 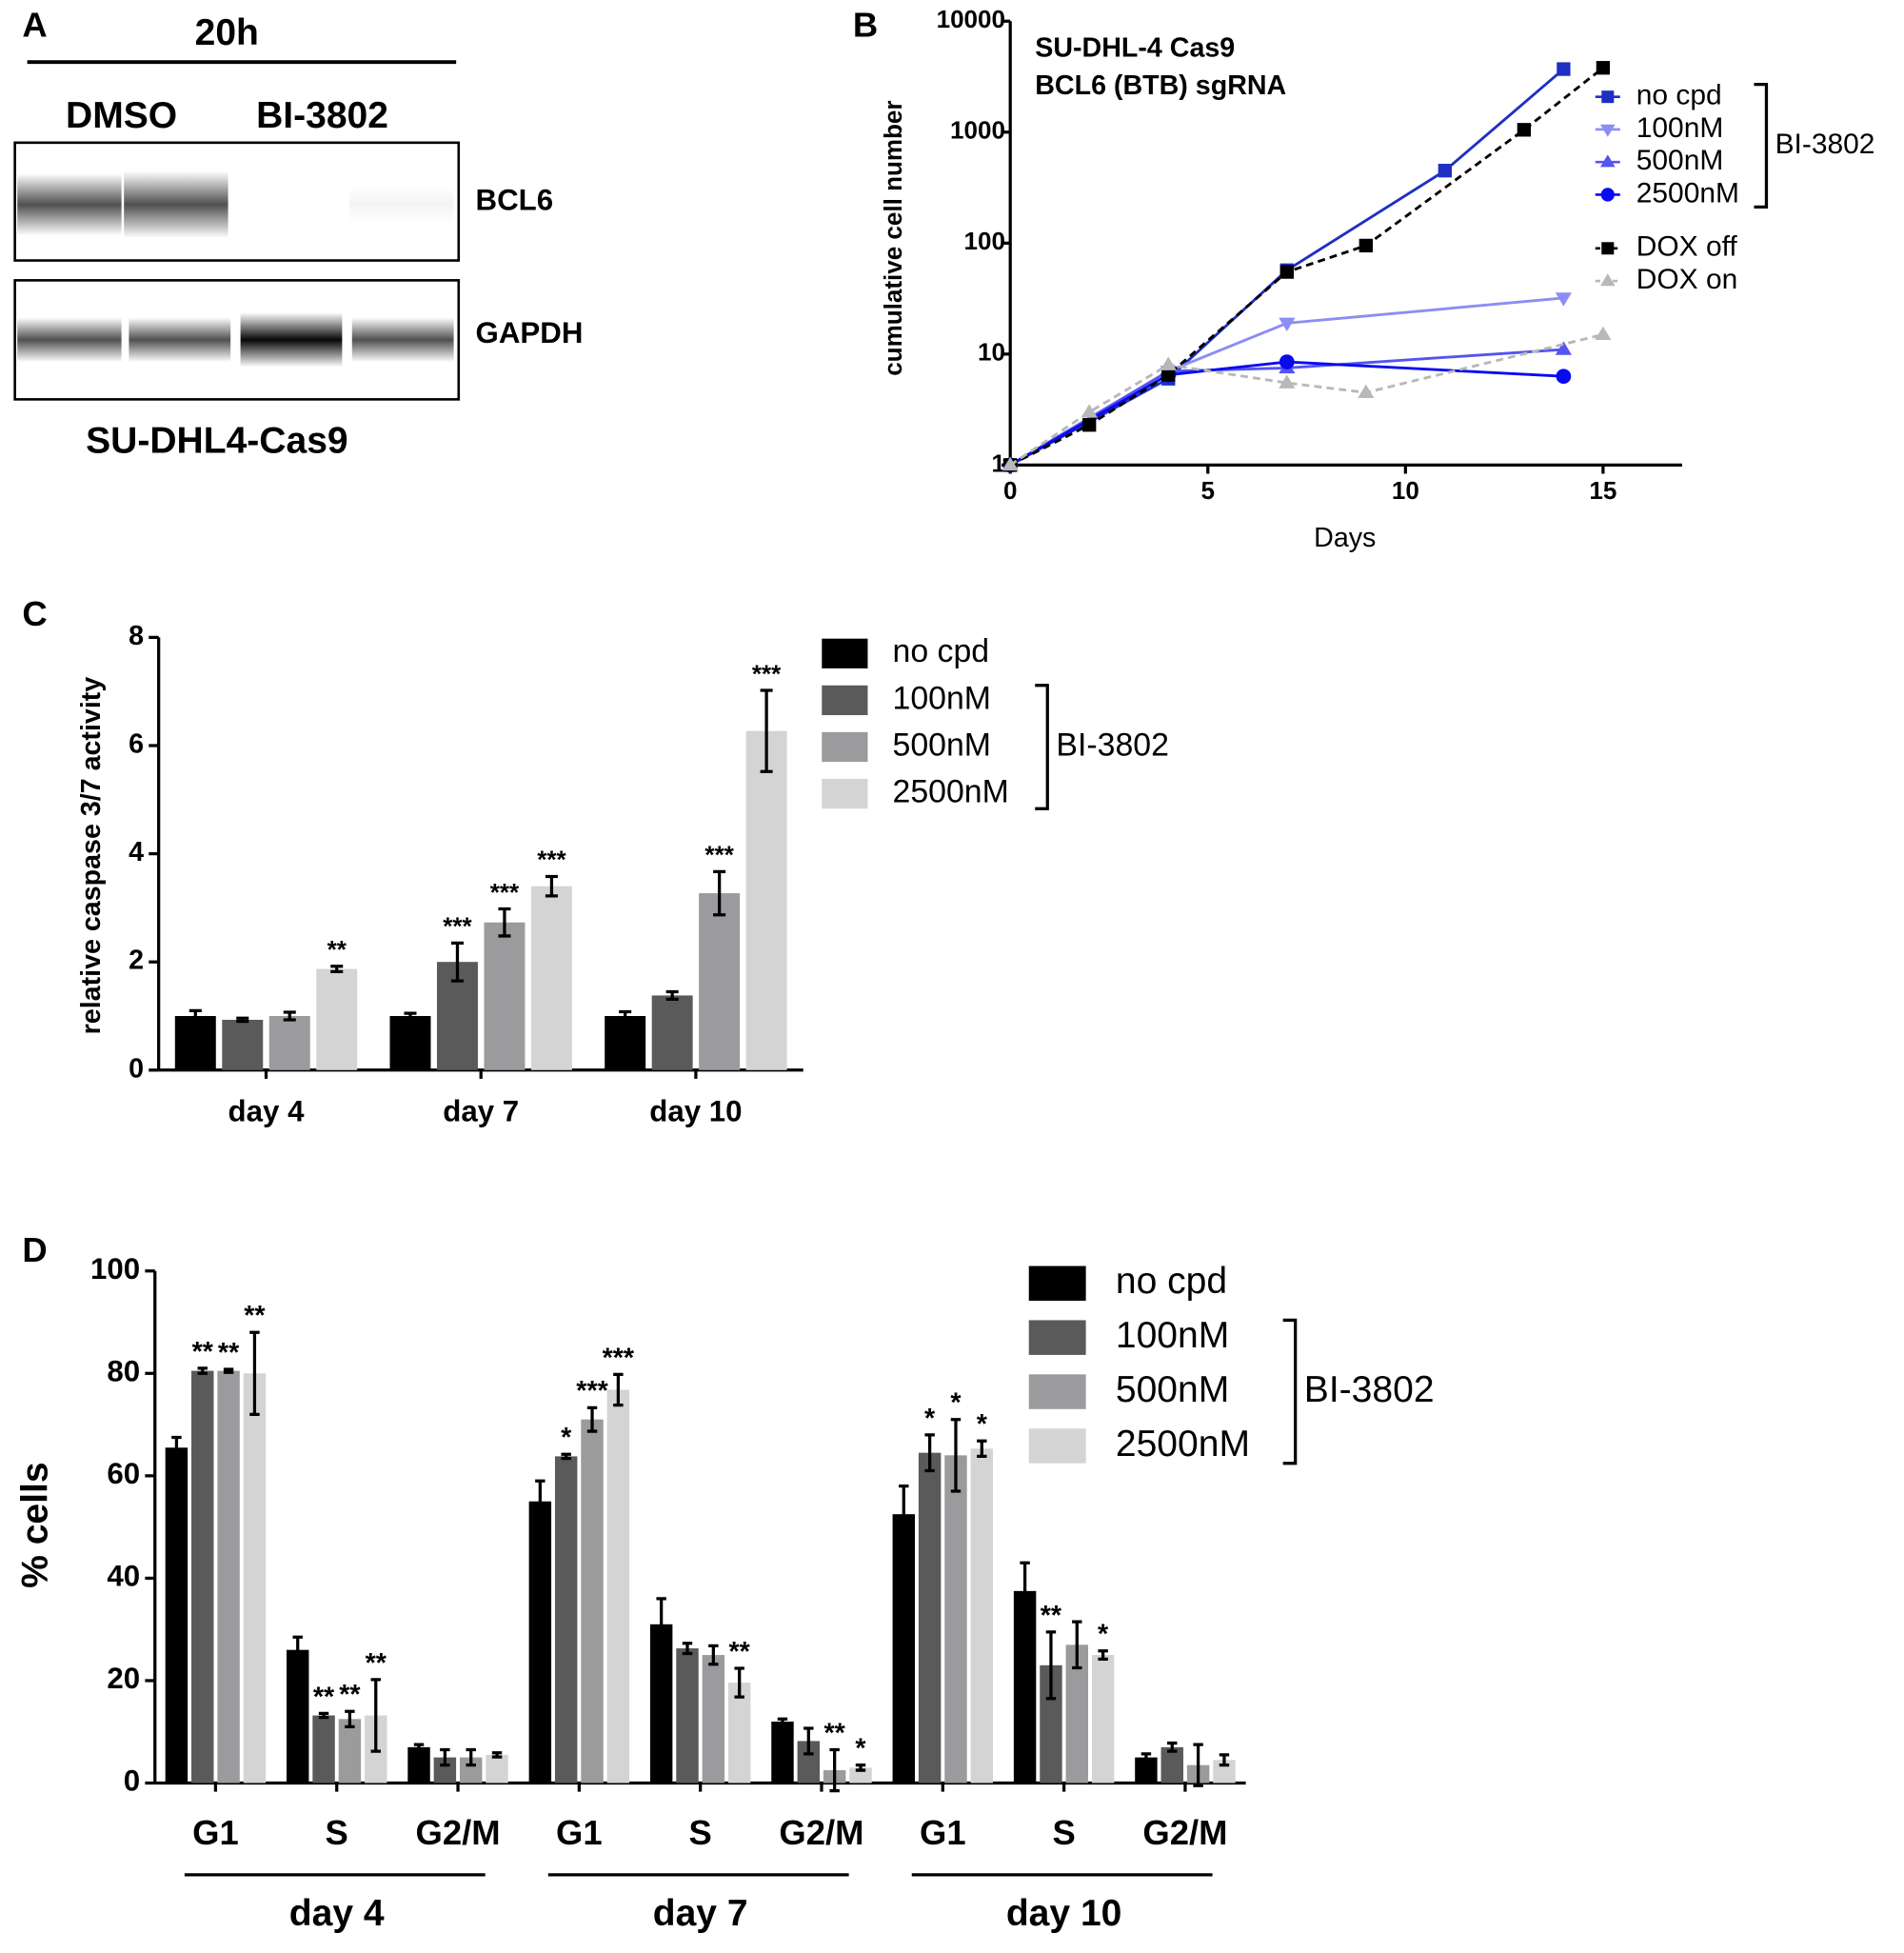 What do you see at coordinates (893, 237) in the screenshot?
I see `y-axis-label: cumulative cell number` at bounding box center [893, 237].